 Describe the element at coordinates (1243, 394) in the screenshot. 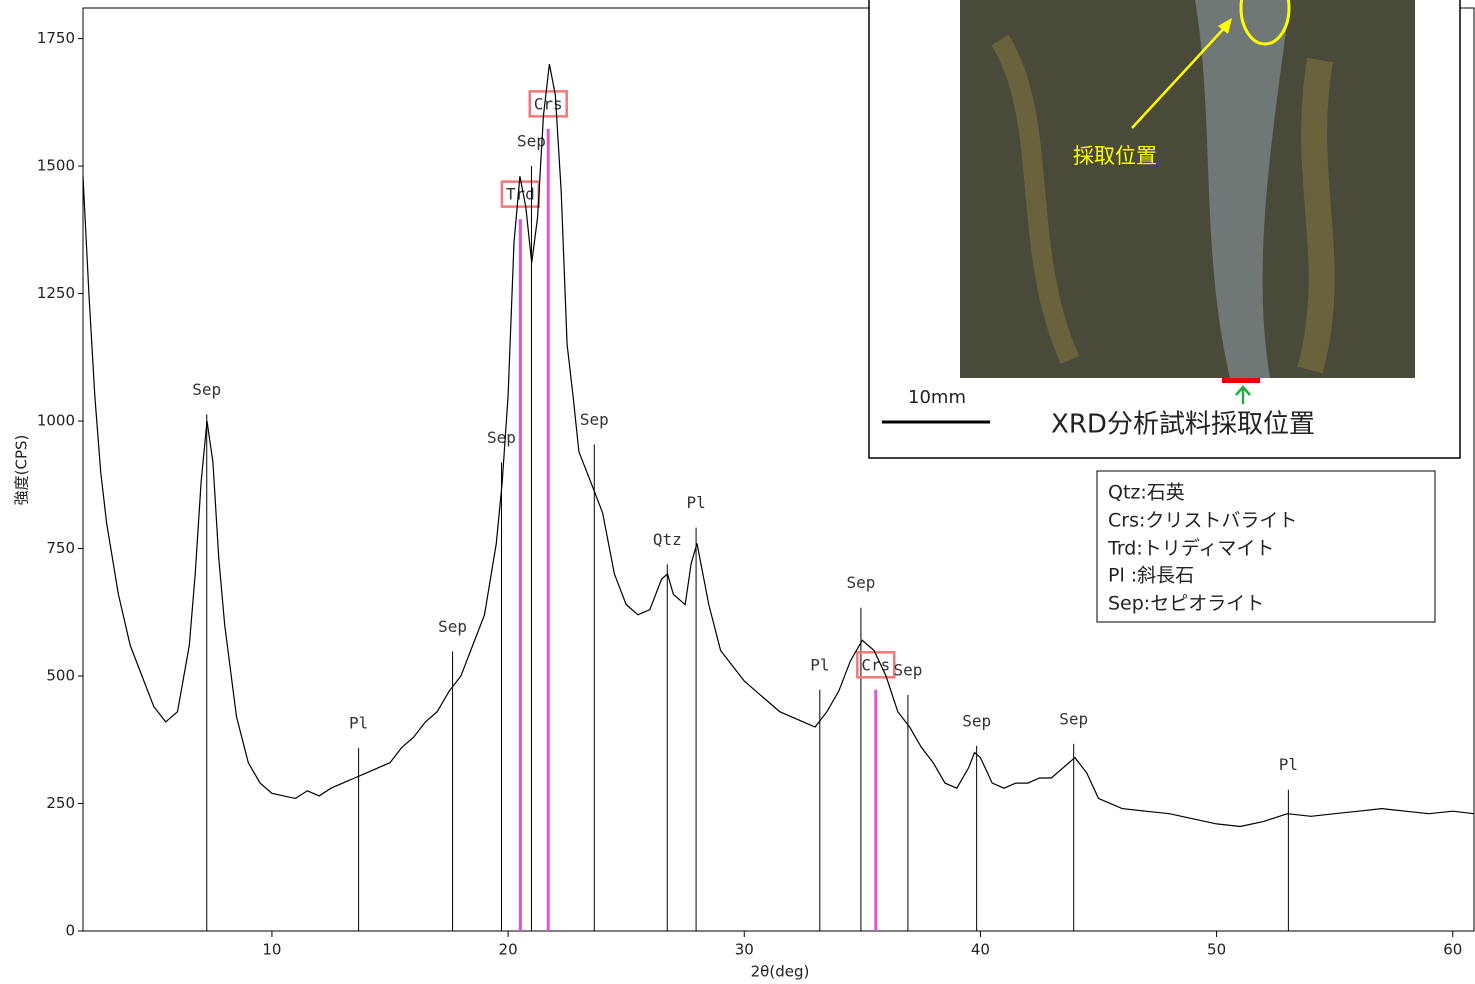

I see `sample-arrow` at that location.